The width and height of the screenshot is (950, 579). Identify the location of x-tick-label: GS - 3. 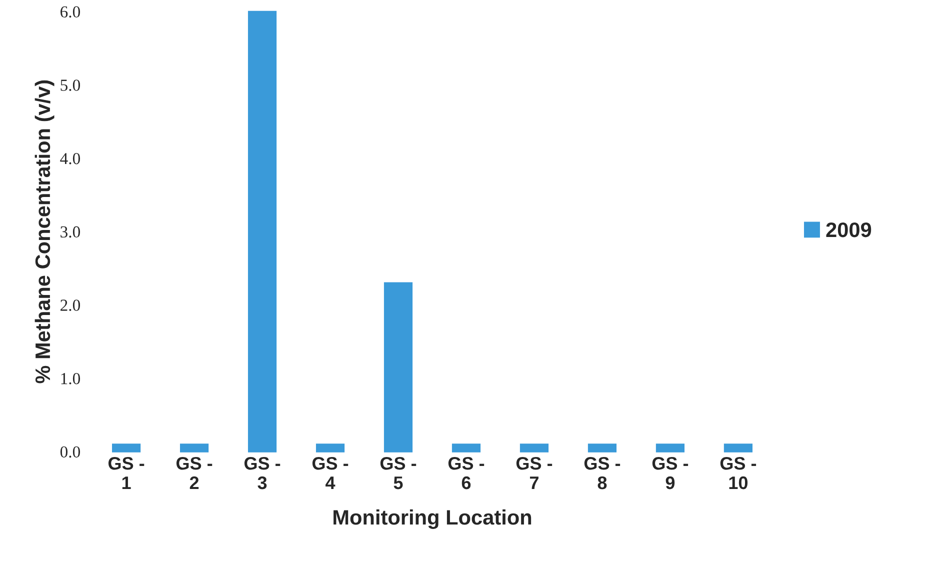
(262, 473).